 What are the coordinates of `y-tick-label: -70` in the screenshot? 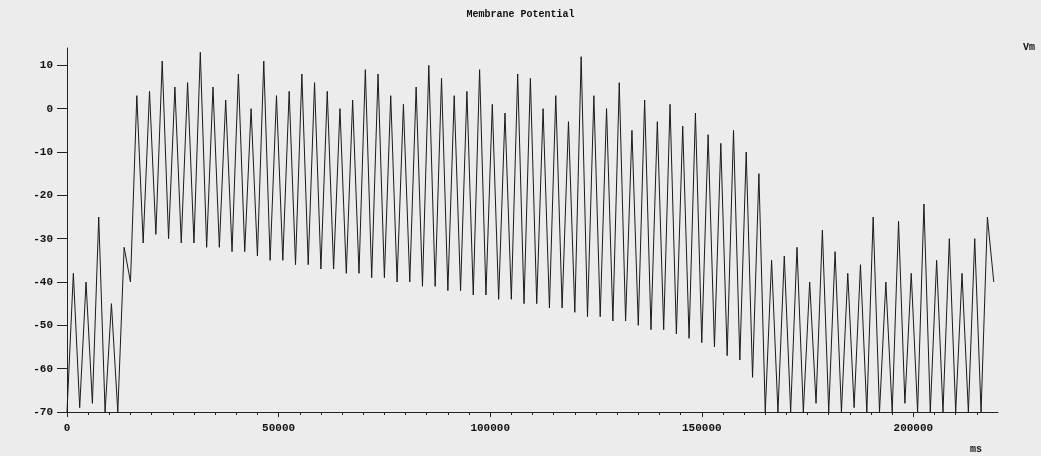 It's located at (43, 412).